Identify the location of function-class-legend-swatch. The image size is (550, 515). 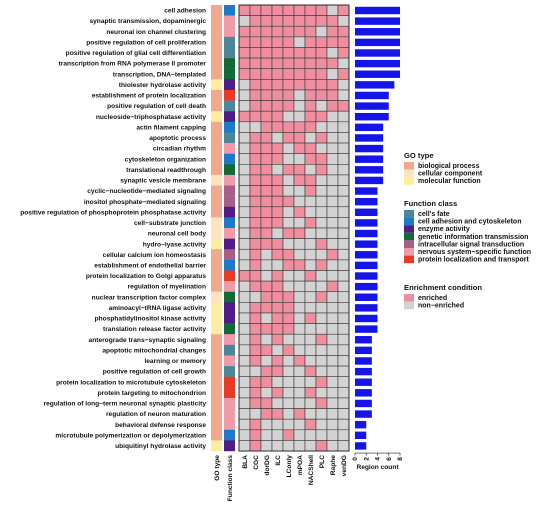
(409, 214).